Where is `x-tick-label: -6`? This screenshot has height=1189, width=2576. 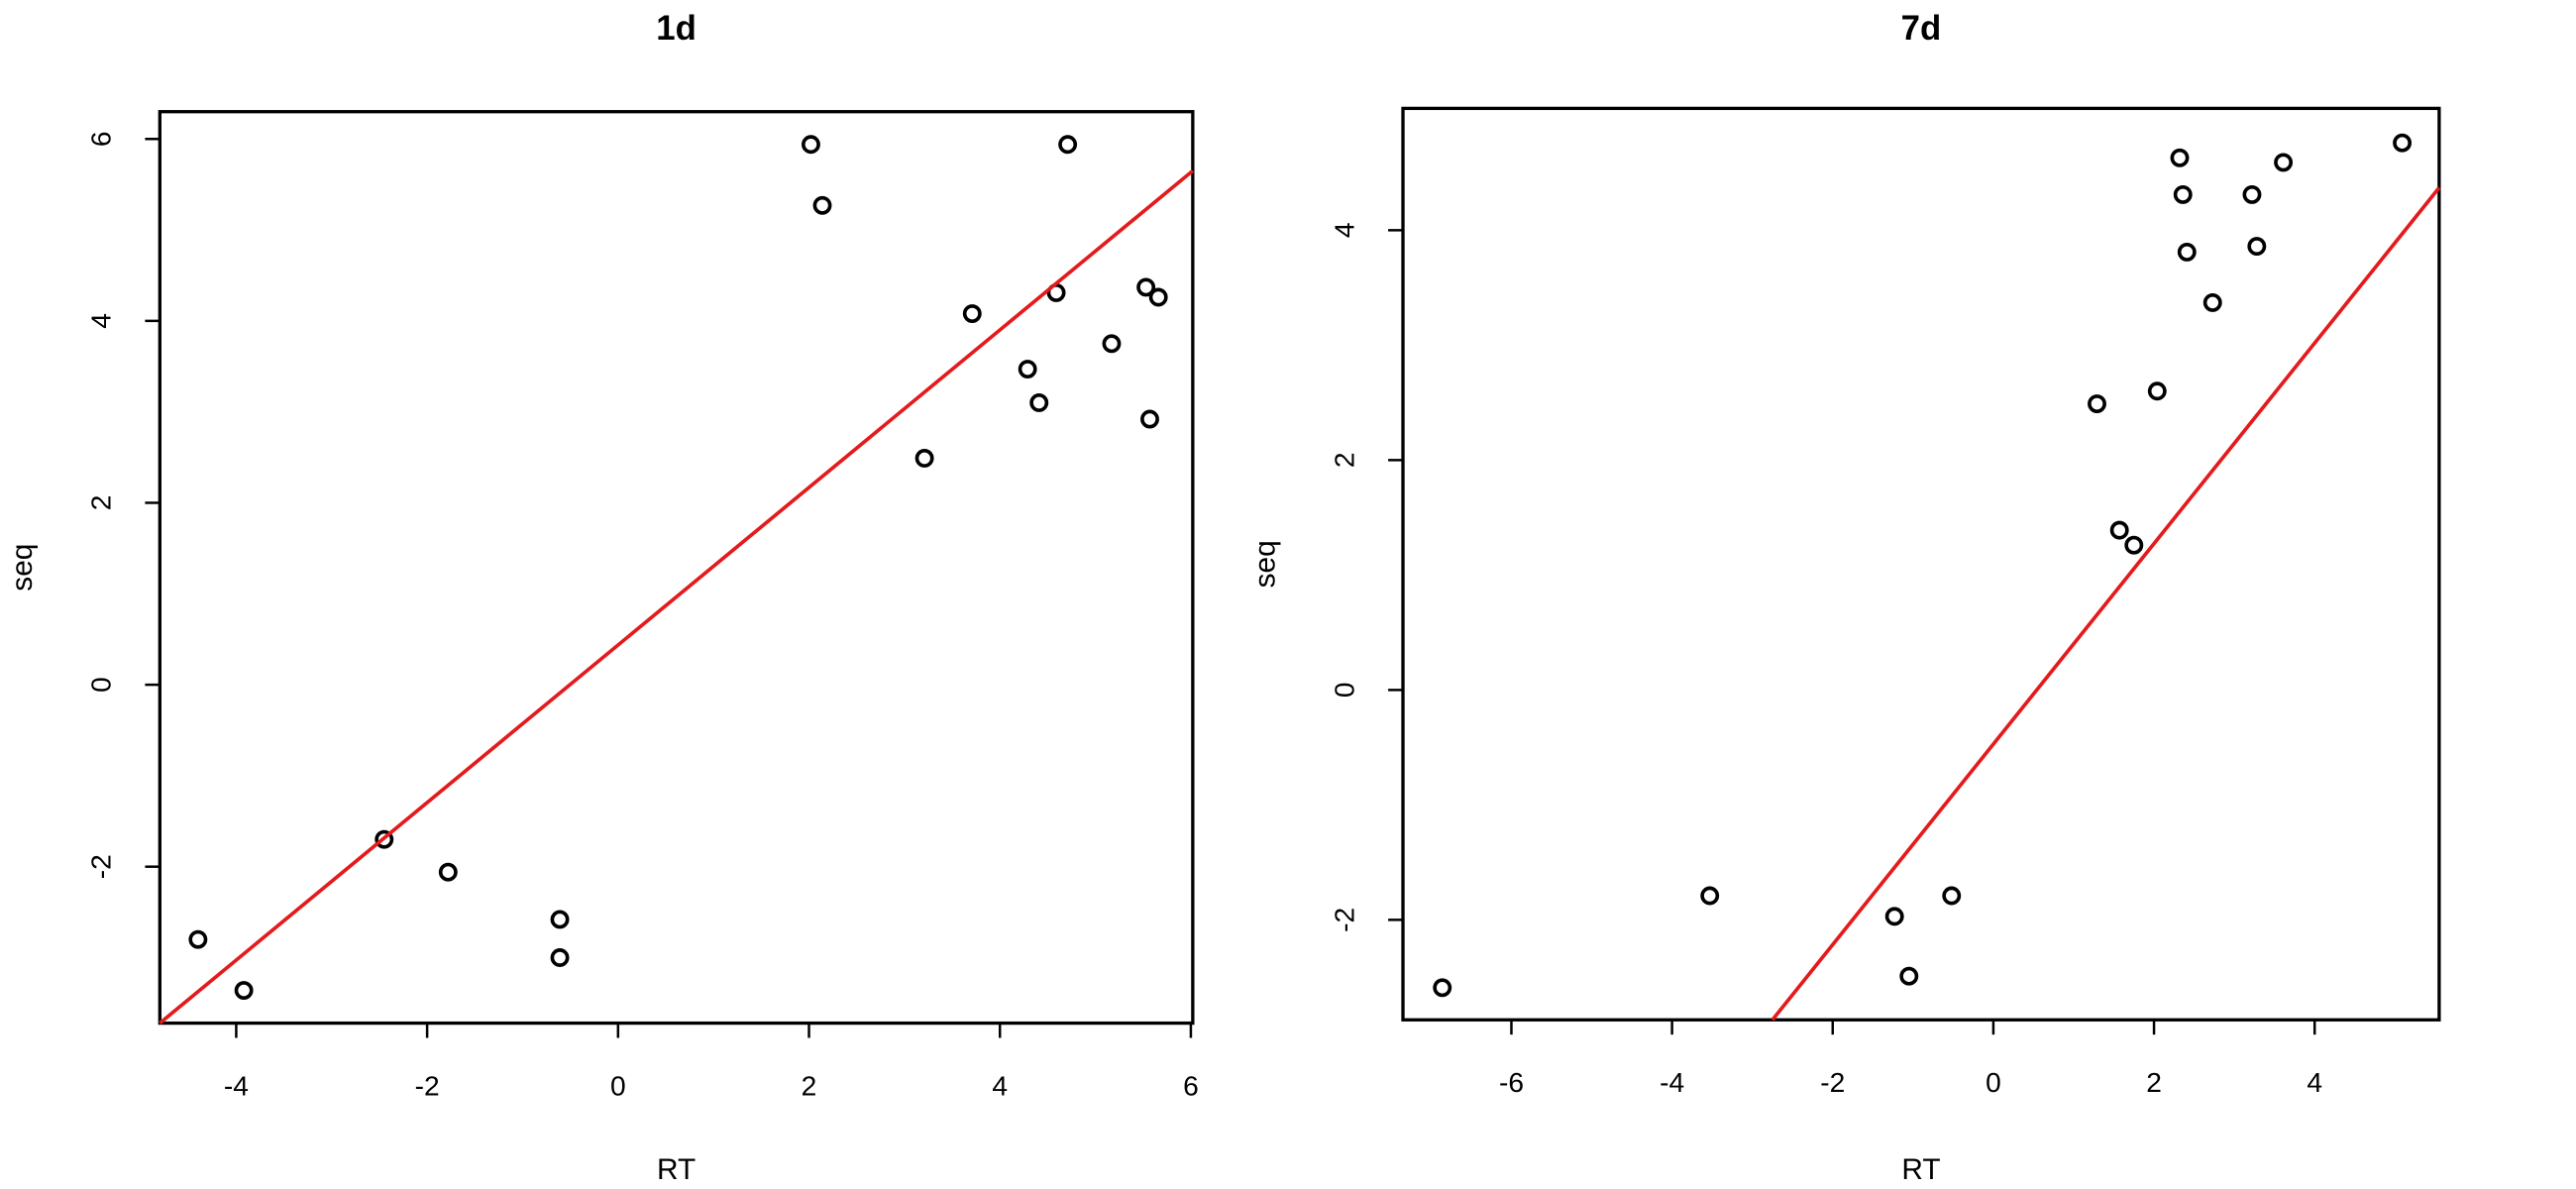 x-tick-label: -6 is located at coordinates (1512, 1082).